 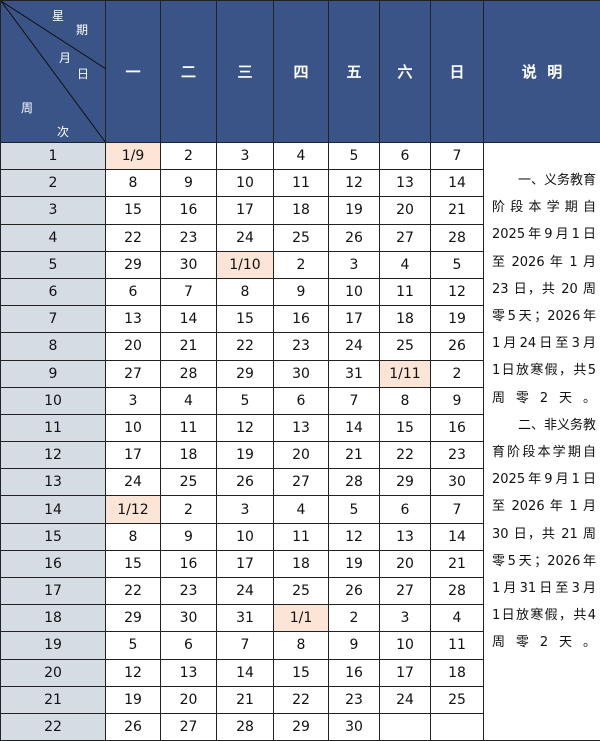 I want to click on header-fri: 五, so click(x=354, y=72).